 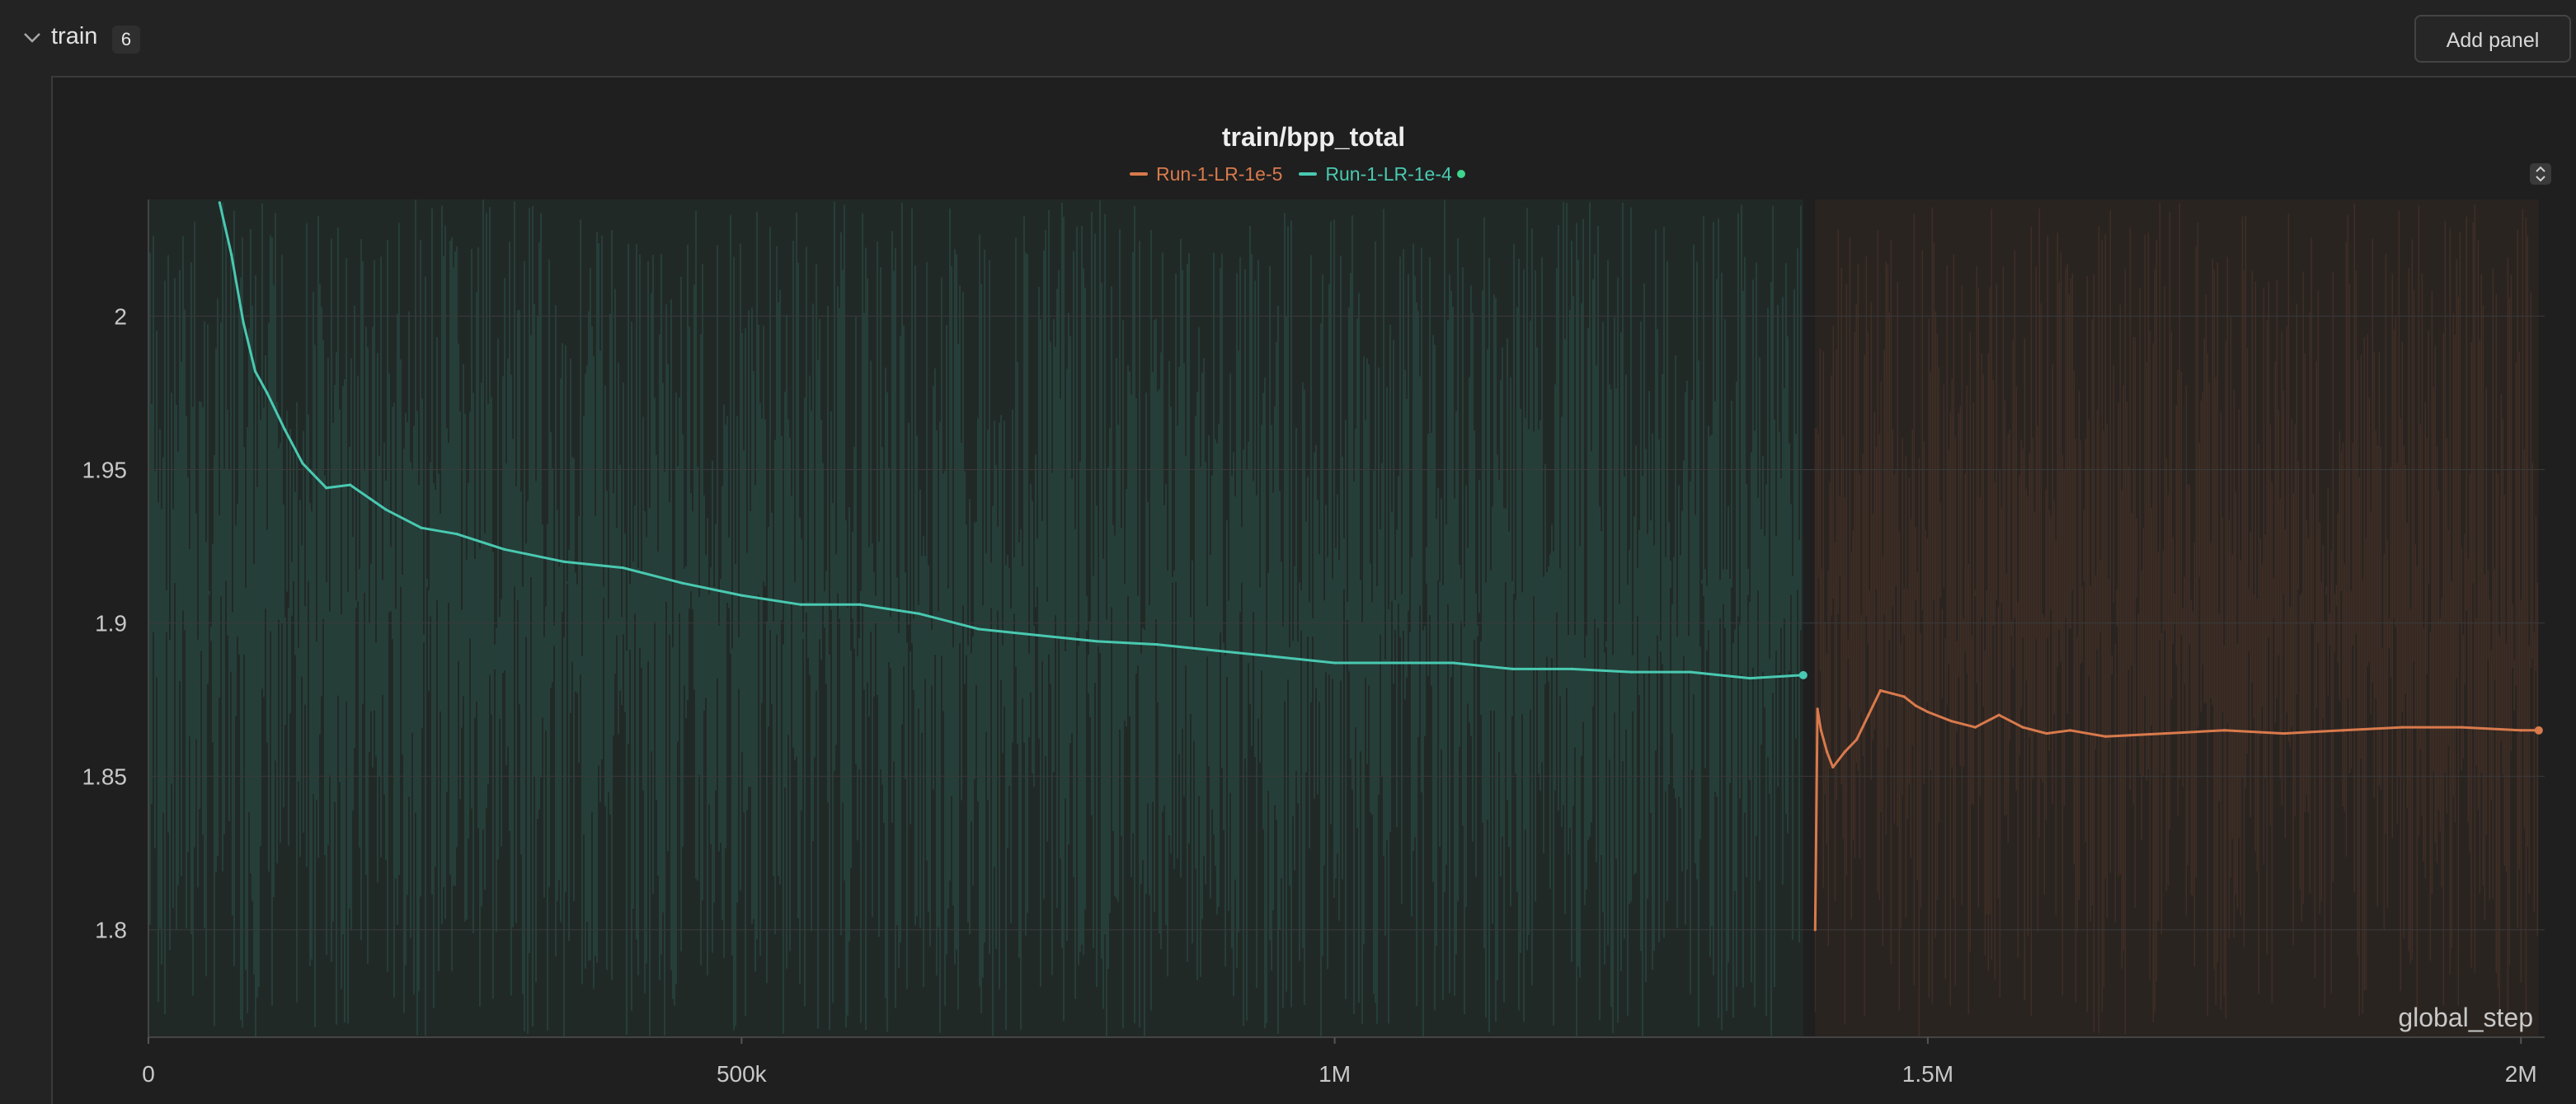 What do you see at coordinates (111, 624) in the screenshot?
I see `y-tick-label: 1.9` at bounding box center [111, 624].